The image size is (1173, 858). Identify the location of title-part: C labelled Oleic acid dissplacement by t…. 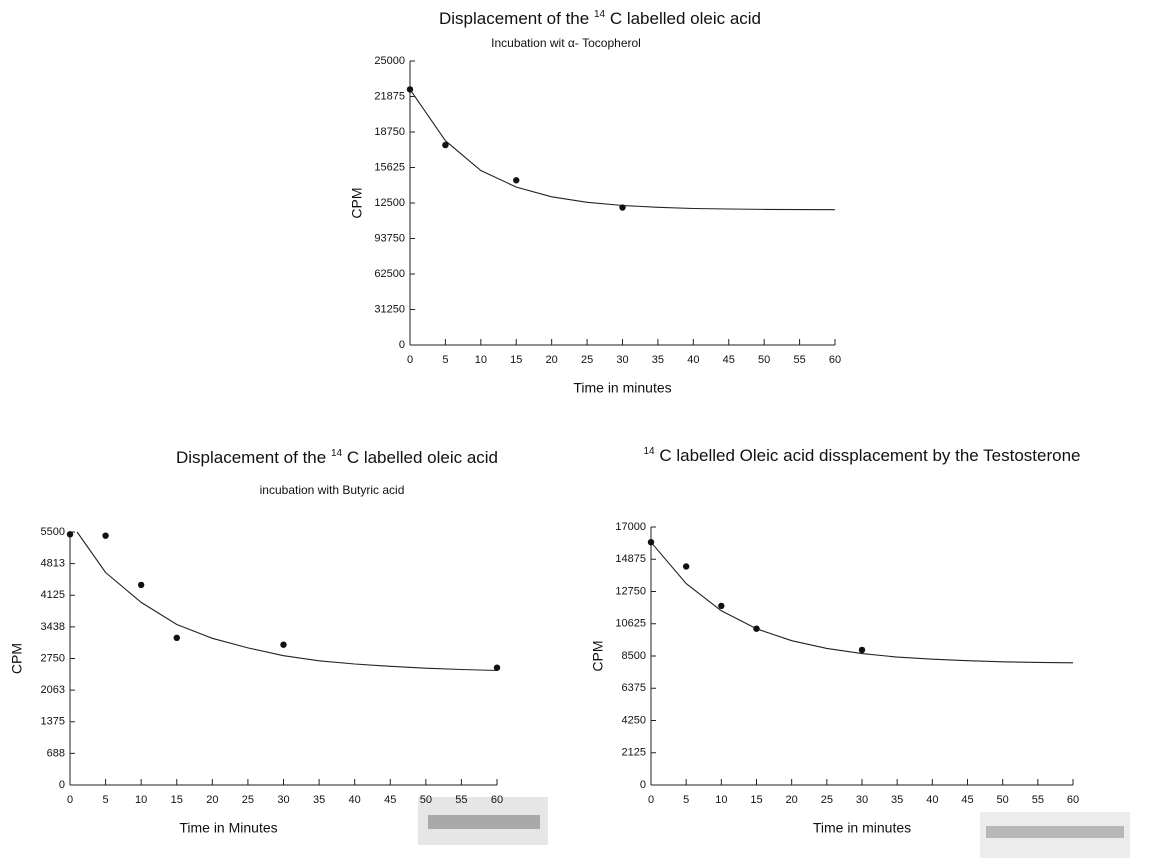
(869, 455).